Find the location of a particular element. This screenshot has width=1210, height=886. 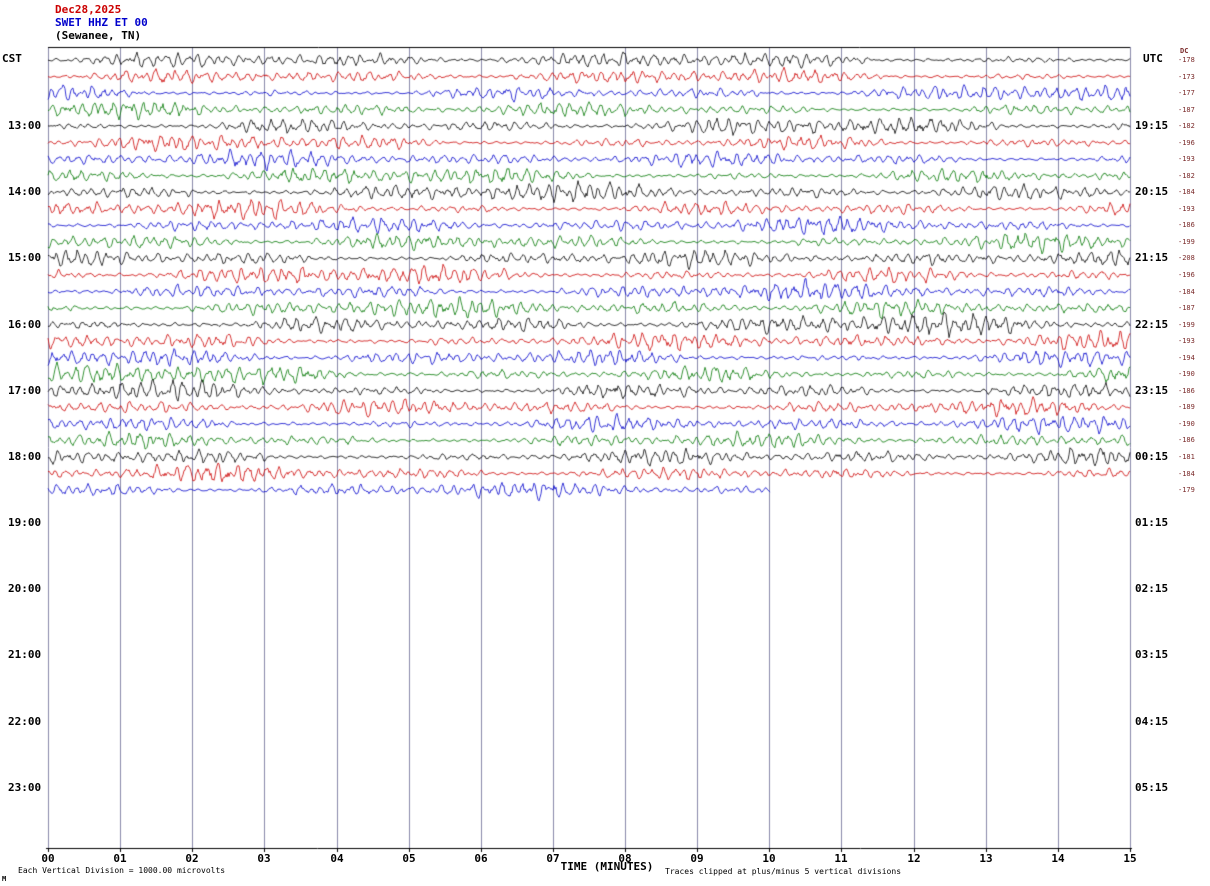

x-tick-label: 02 is located at coordinates (192, 858).